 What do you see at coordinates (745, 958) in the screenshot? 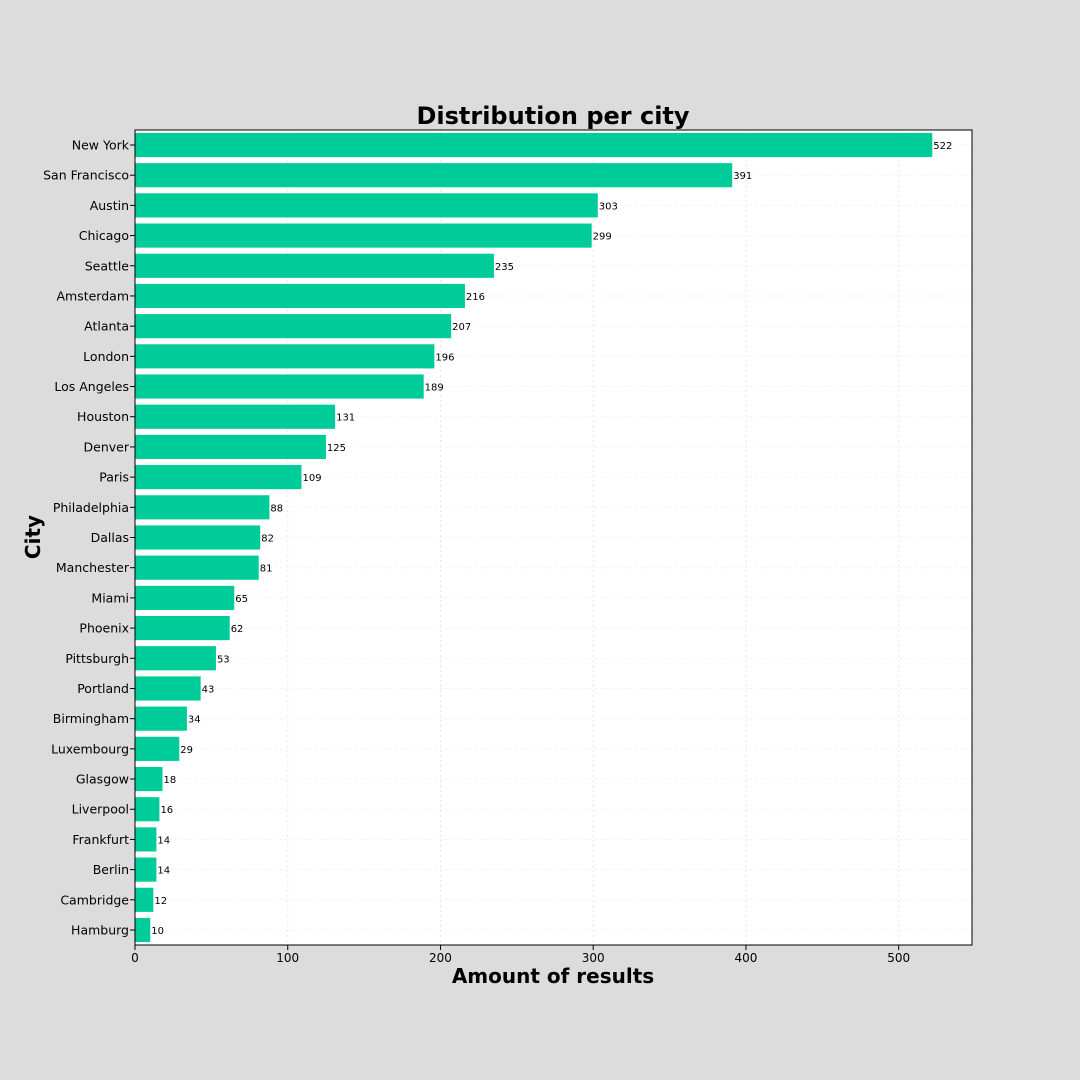
I see `x-tick-label: 400` at bounding box center [745, 958].